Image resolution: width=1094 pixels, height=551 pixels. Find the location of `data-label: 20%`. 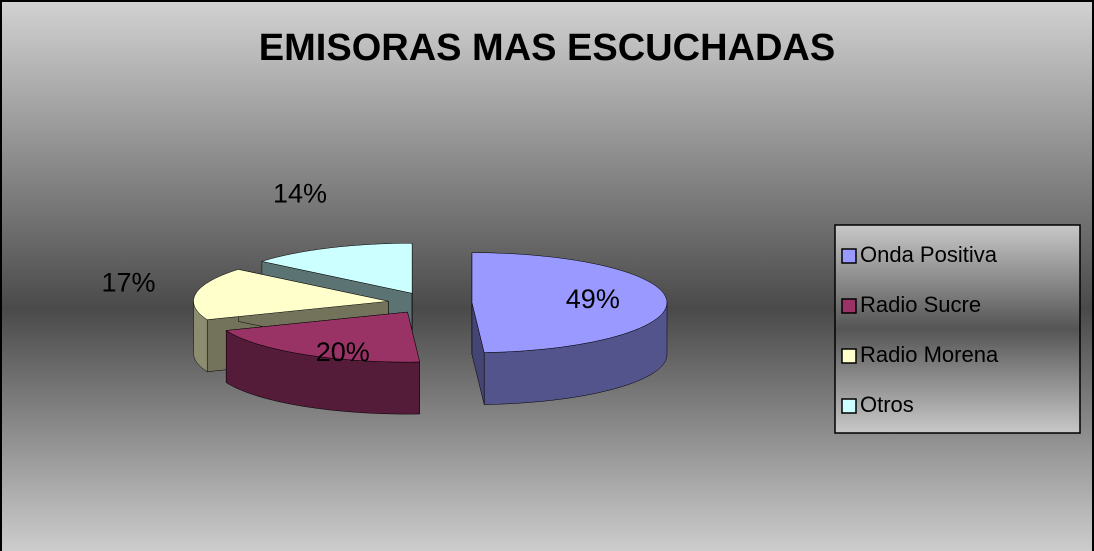

data-label: 20% is located at coordinates (343, 352).